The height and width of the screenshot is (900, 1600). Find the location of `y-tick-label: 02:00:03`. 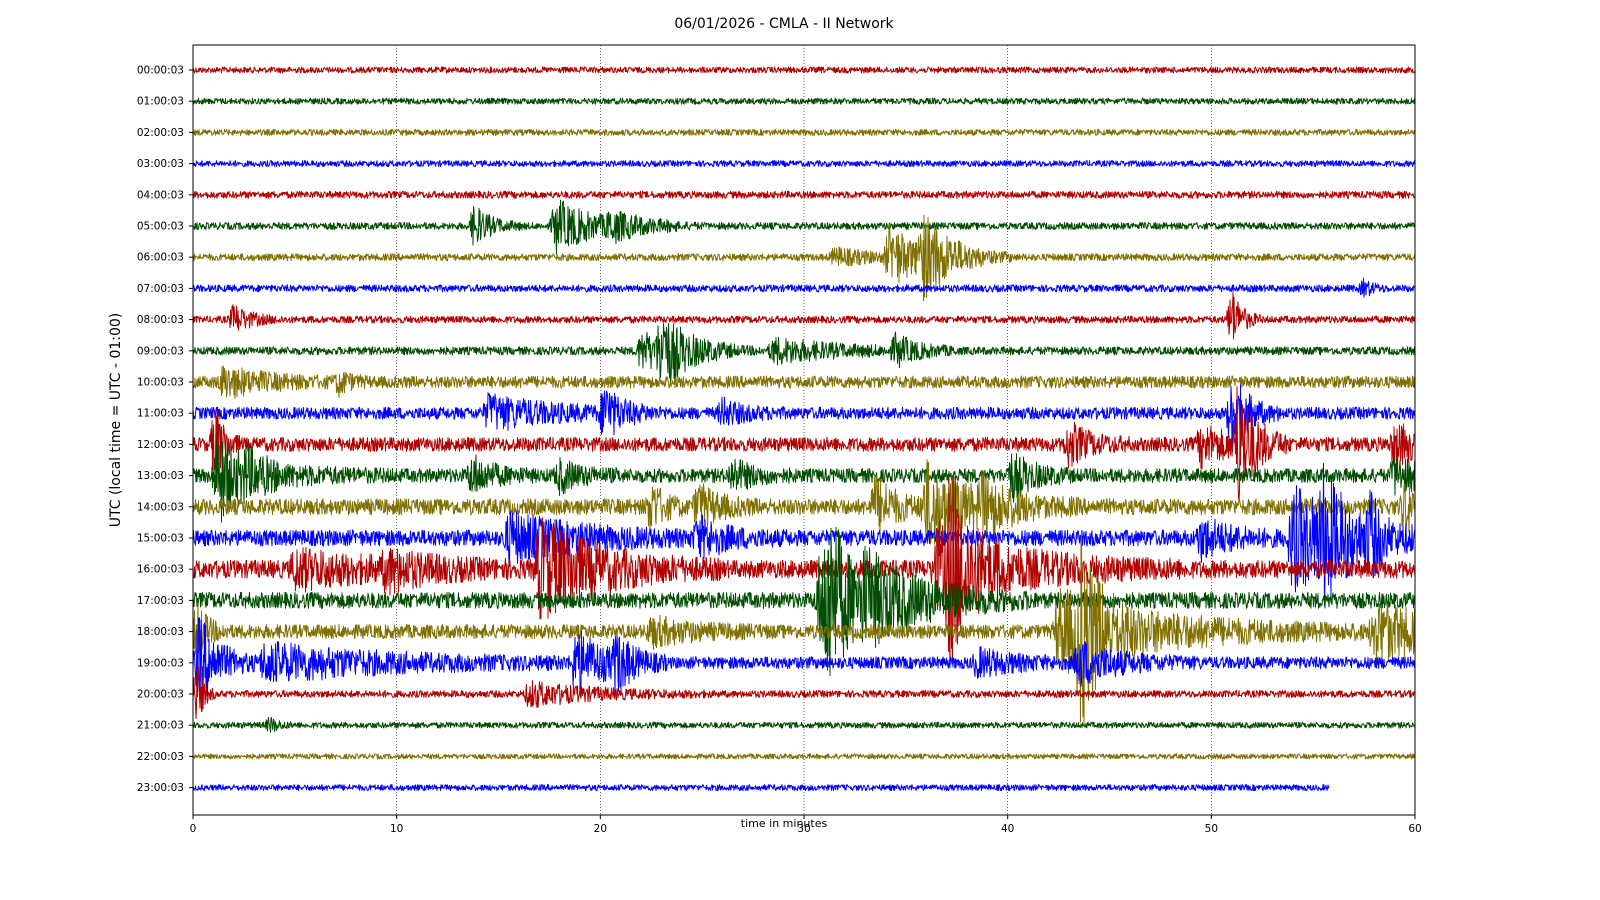

y-tick-label: 02:00:03 is located at coordinates (160, 133).